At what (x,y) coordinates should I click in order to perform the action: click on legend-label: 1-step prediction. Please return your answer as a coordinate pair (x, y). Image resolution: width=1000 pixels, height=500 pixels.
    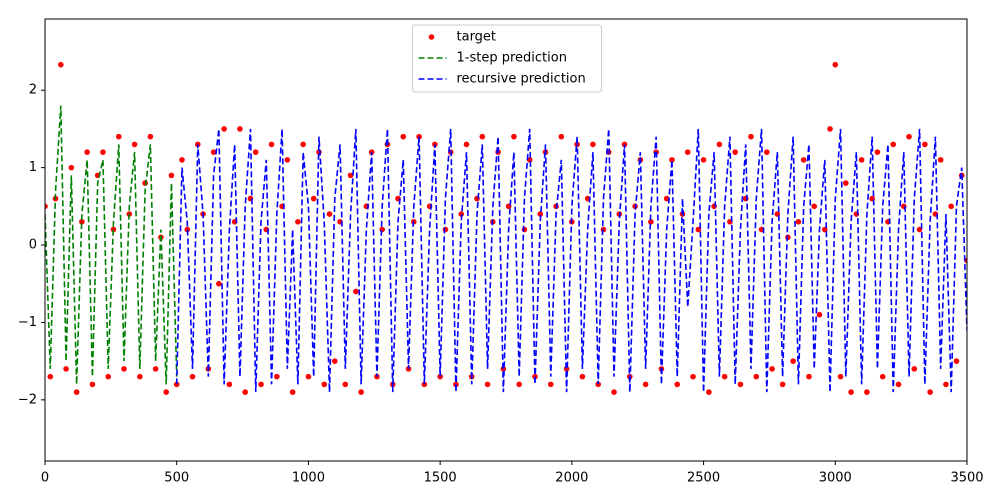
    Looking at the image, I should click on (512, 58).